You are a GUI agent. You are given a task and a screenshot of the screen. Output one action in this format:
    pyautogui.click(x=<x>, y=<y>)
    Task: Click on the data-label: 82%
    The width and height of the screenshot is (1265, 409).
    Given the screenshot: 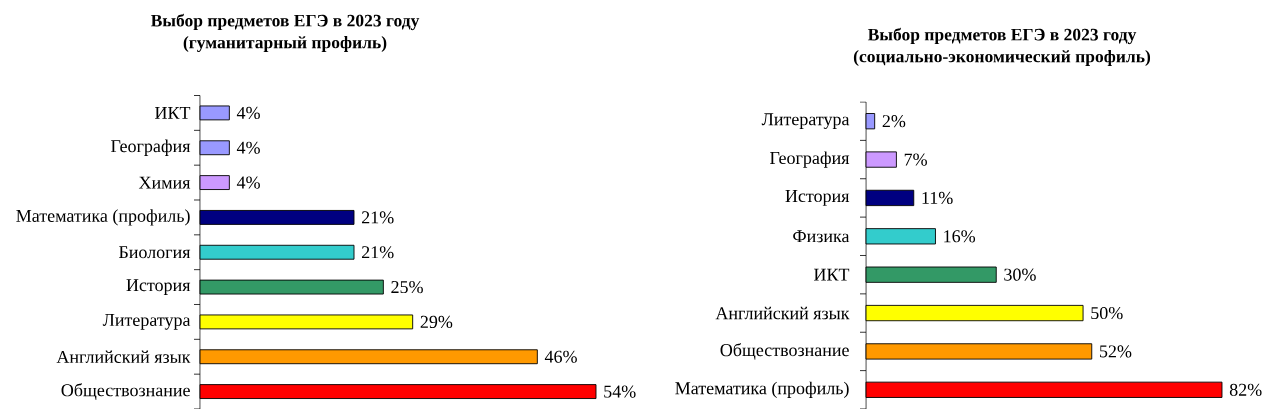 What is the action you would take?
    pyautogui.click(x=1245, y=389)
    